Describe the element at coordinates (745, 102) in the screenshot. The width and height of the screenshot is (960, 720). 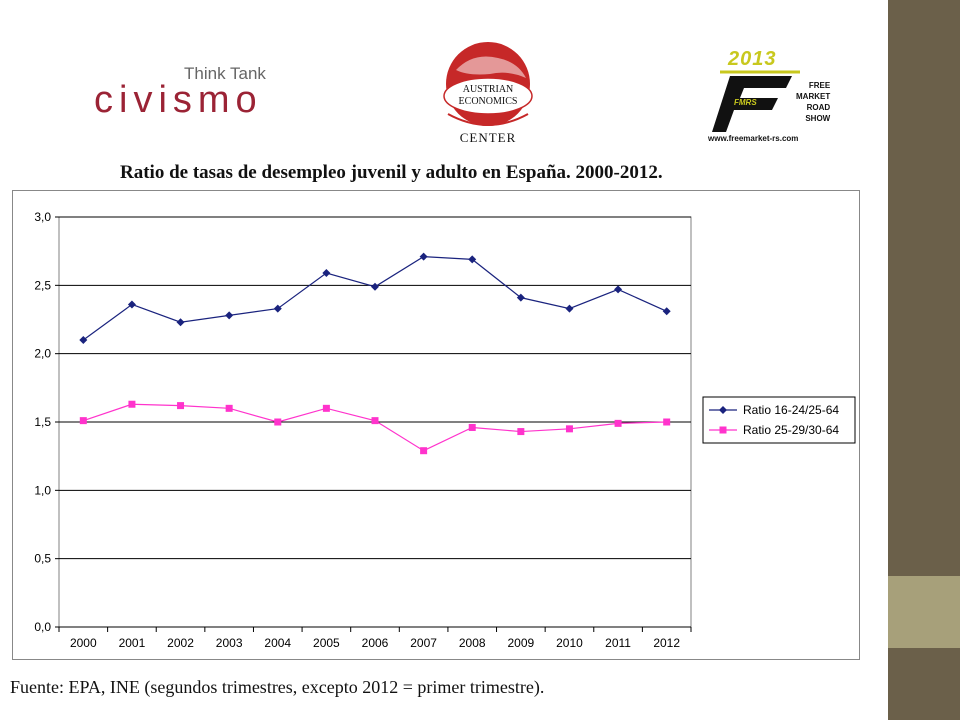
I see `fmrs-badge: FMRS` at that location.